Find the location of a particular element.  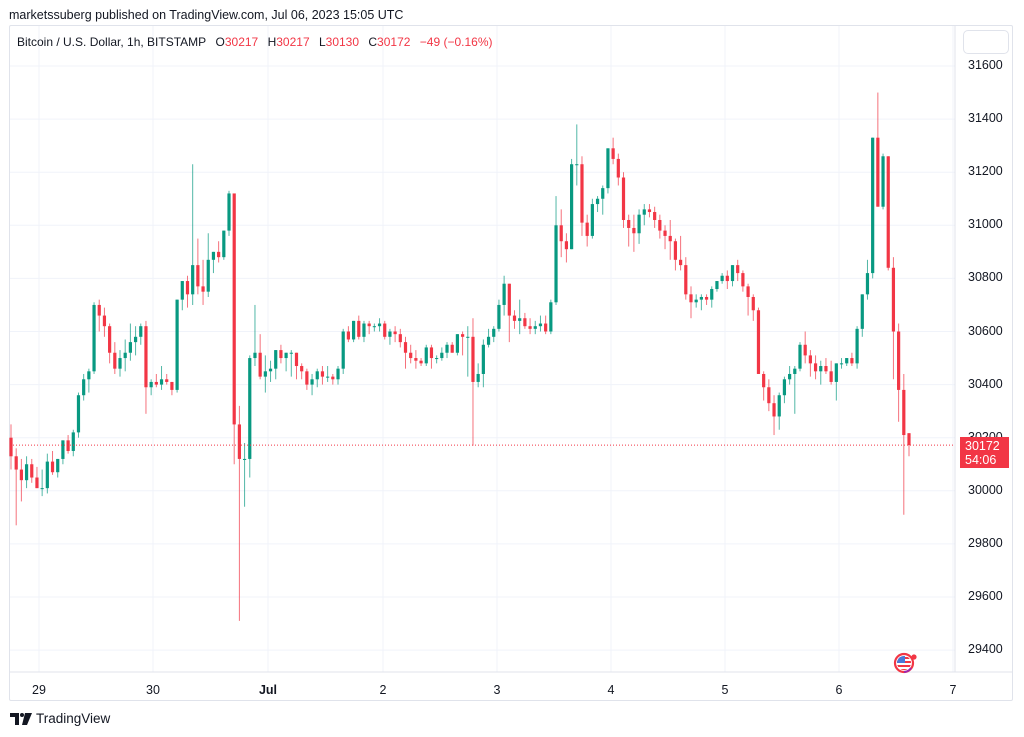

brand-name: TradingView is located at coordinates (73, 718).